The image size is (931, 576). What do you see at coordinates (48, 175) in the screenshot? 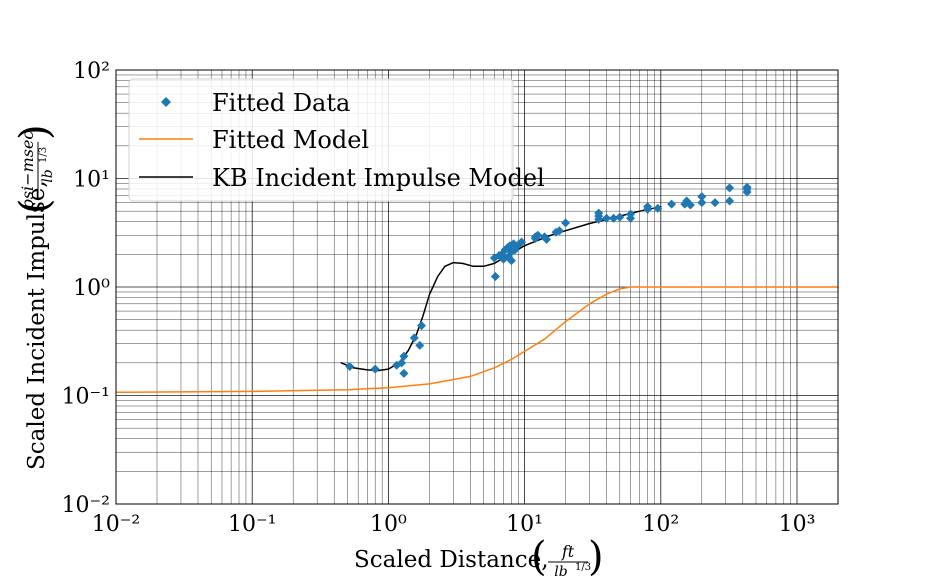
I see `y-axis-unit-denominator: lb` at bounding box center [48, 175].